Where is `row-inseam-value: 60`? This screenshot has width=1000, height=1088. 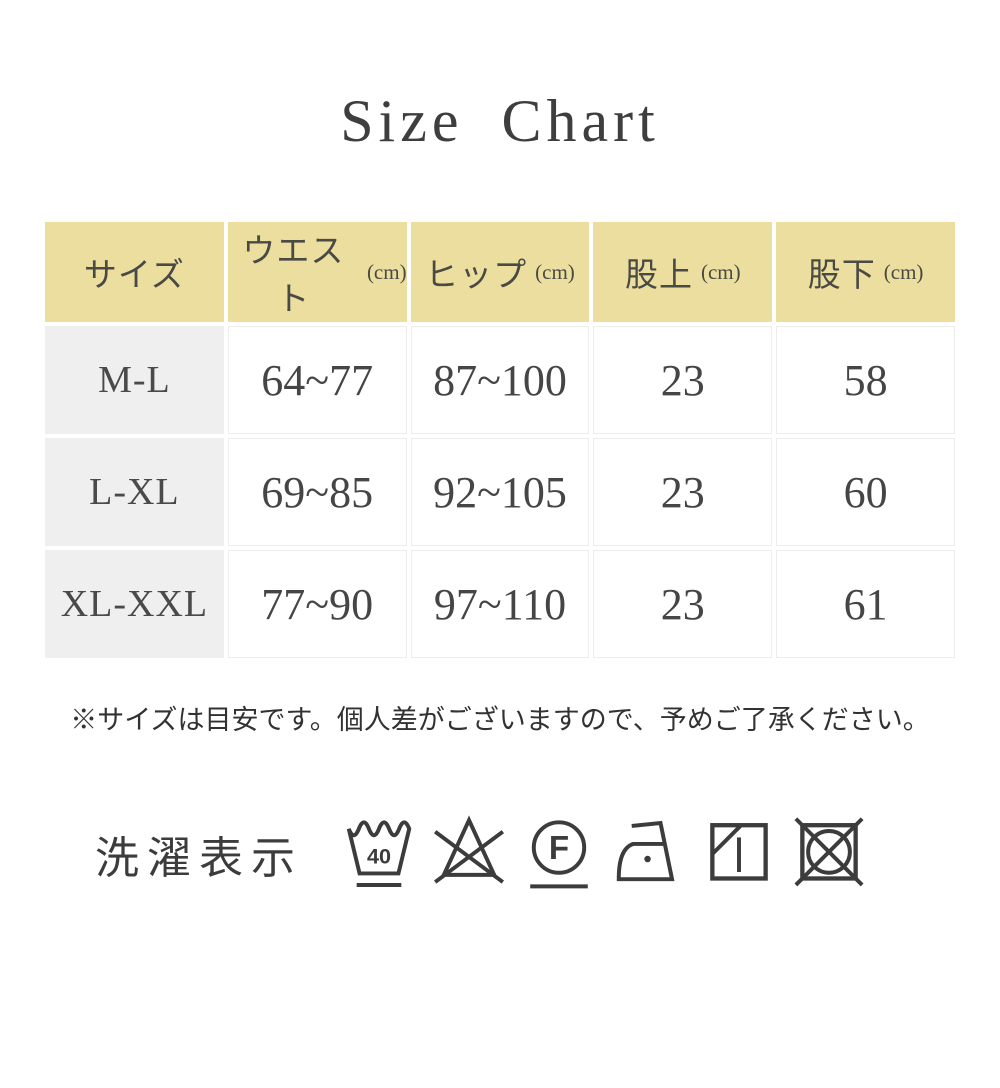
row-inseam-value: 60 is located at coordinates (865, 492).